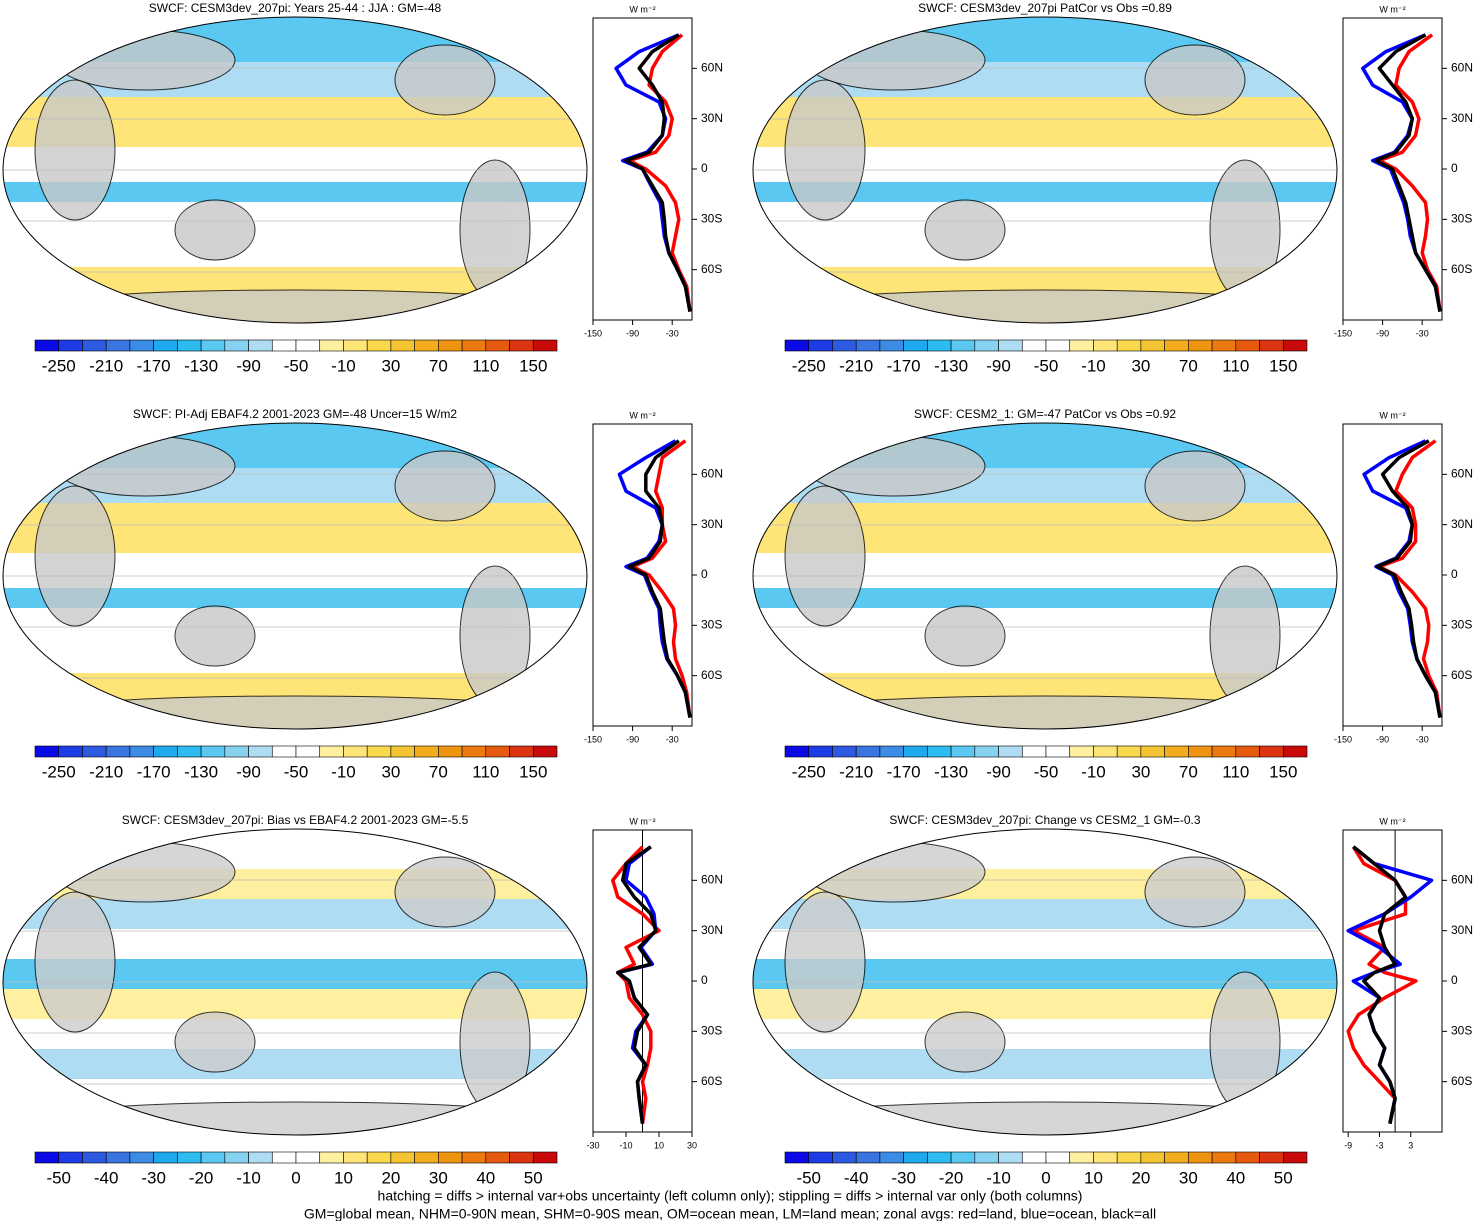 The image size is (1483, 1221). Describe the element at coordinates (343, 365) in the screenshot. I see `colorbar-label: -10` at that location.